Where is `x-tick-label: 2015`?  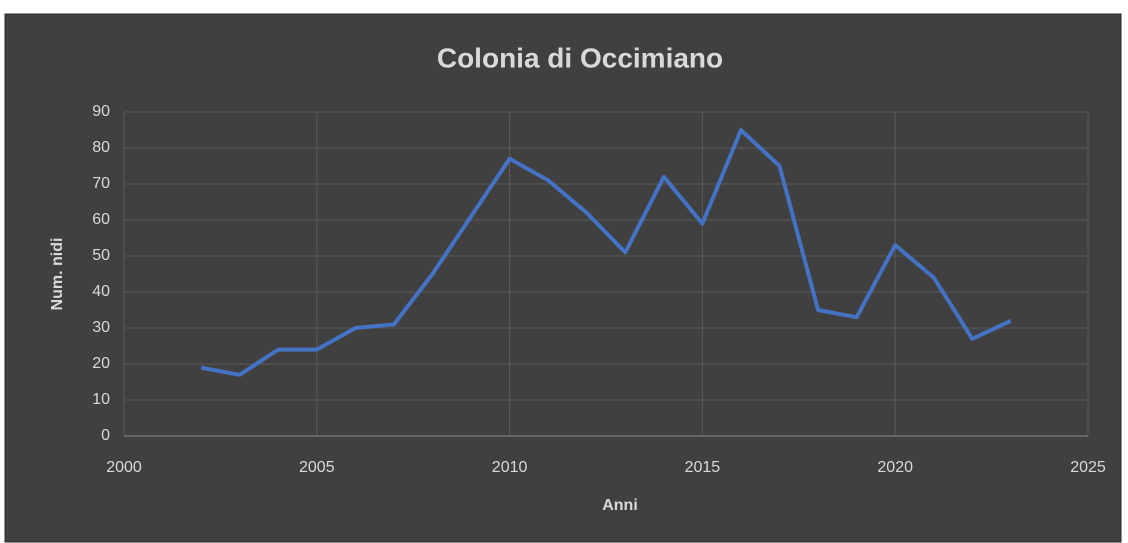
x-tick-label: 2015 is located at coordinates (703, 467).